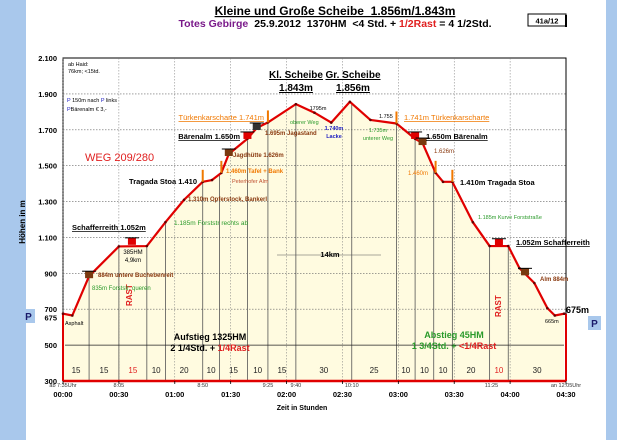  What do you see at coordinates (374, 370) in the screenshot?
I see `segment-duration: 25` at bounding box center [374, 370].